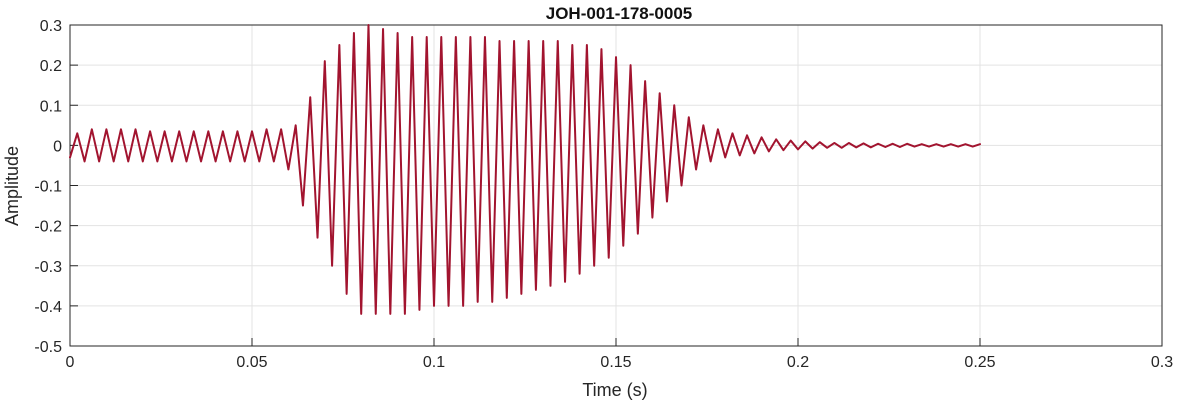 Image resolution: width=1177 pixels, height=404 pixels. What do you see at coordinates (979, 362) in the screenshot?
I see `x-tick-label: 0.25` at bounding box center [979, 362].